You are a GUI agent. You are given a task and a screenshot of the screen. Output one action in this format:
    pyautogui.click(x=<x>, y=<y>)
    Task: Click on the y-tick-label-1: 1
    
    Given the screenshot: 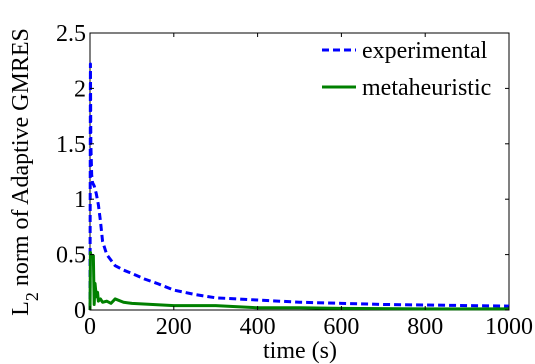 What is the action you would take?
    pyautogui.click(x=80, y=200)
    